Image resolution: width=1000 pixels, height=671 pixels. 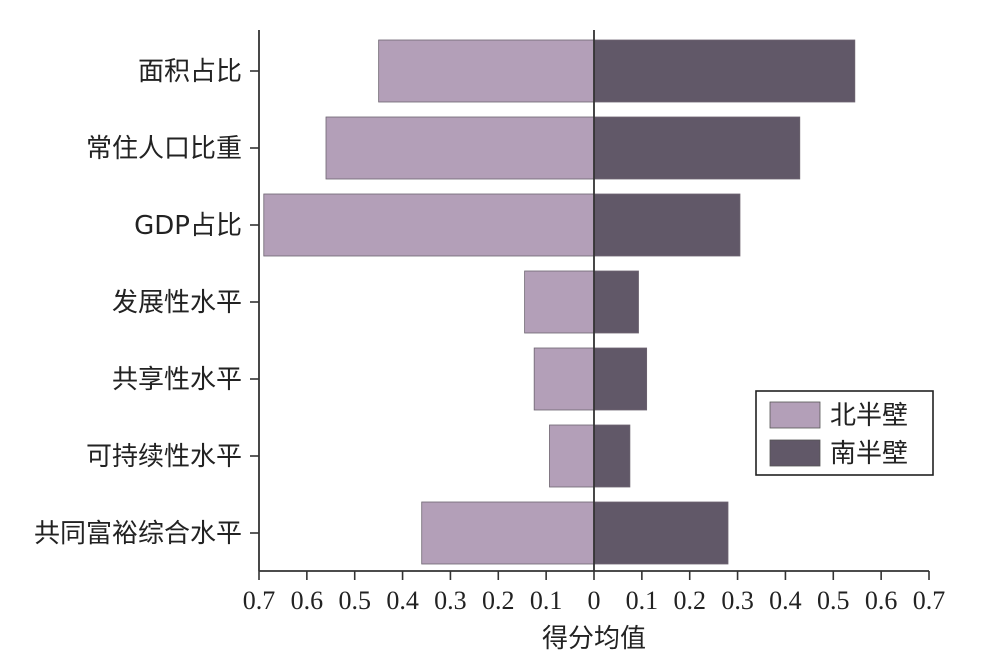 I want to click on x-tick-label-2: 0.5, so click(x=354, y=600).